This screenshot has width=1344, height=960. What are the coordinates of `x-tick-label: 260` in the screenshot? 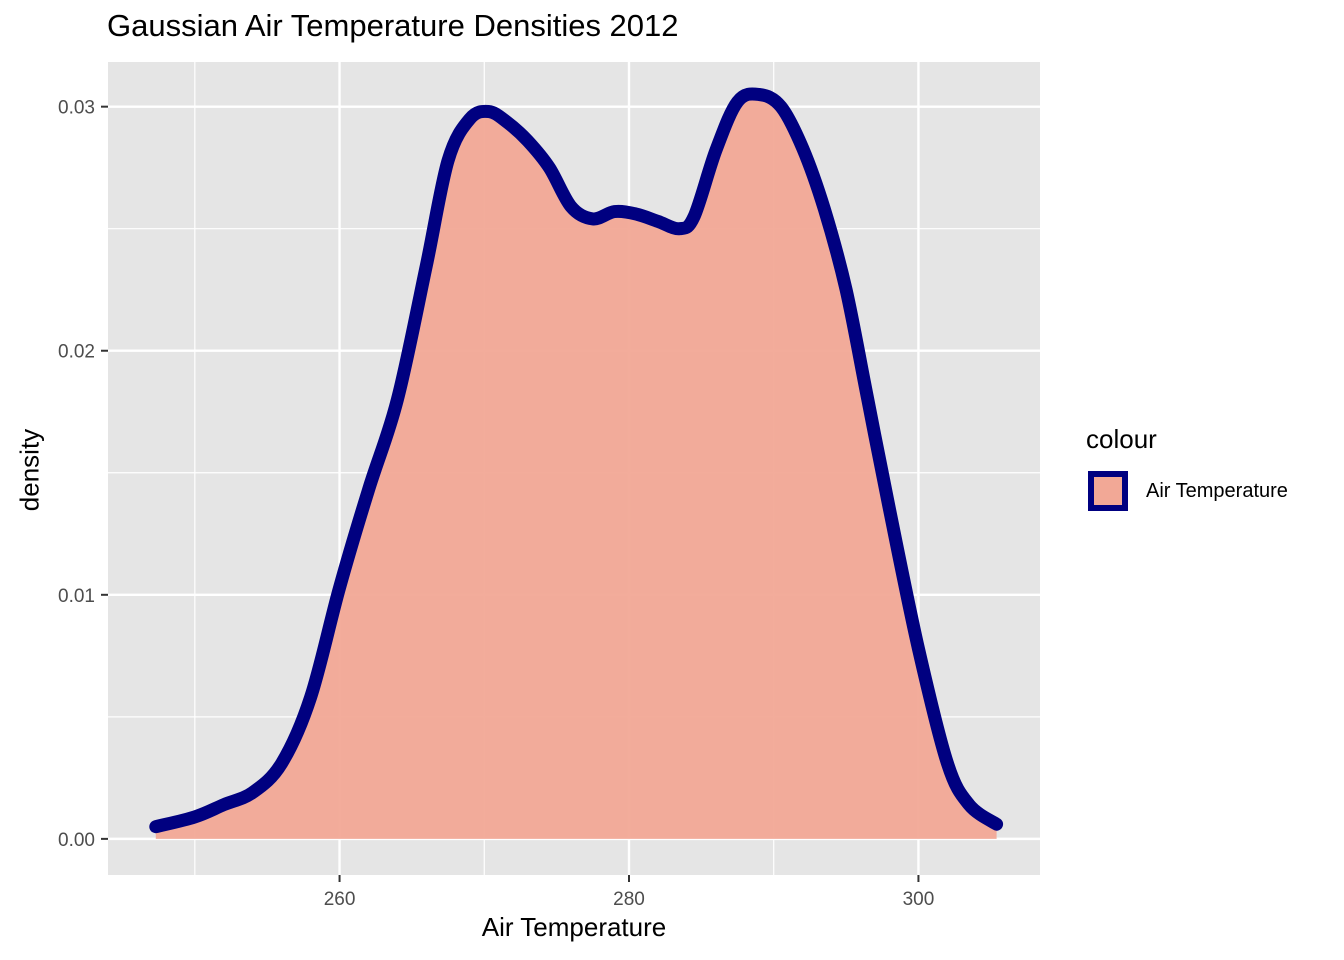 It's located at (340, 899).